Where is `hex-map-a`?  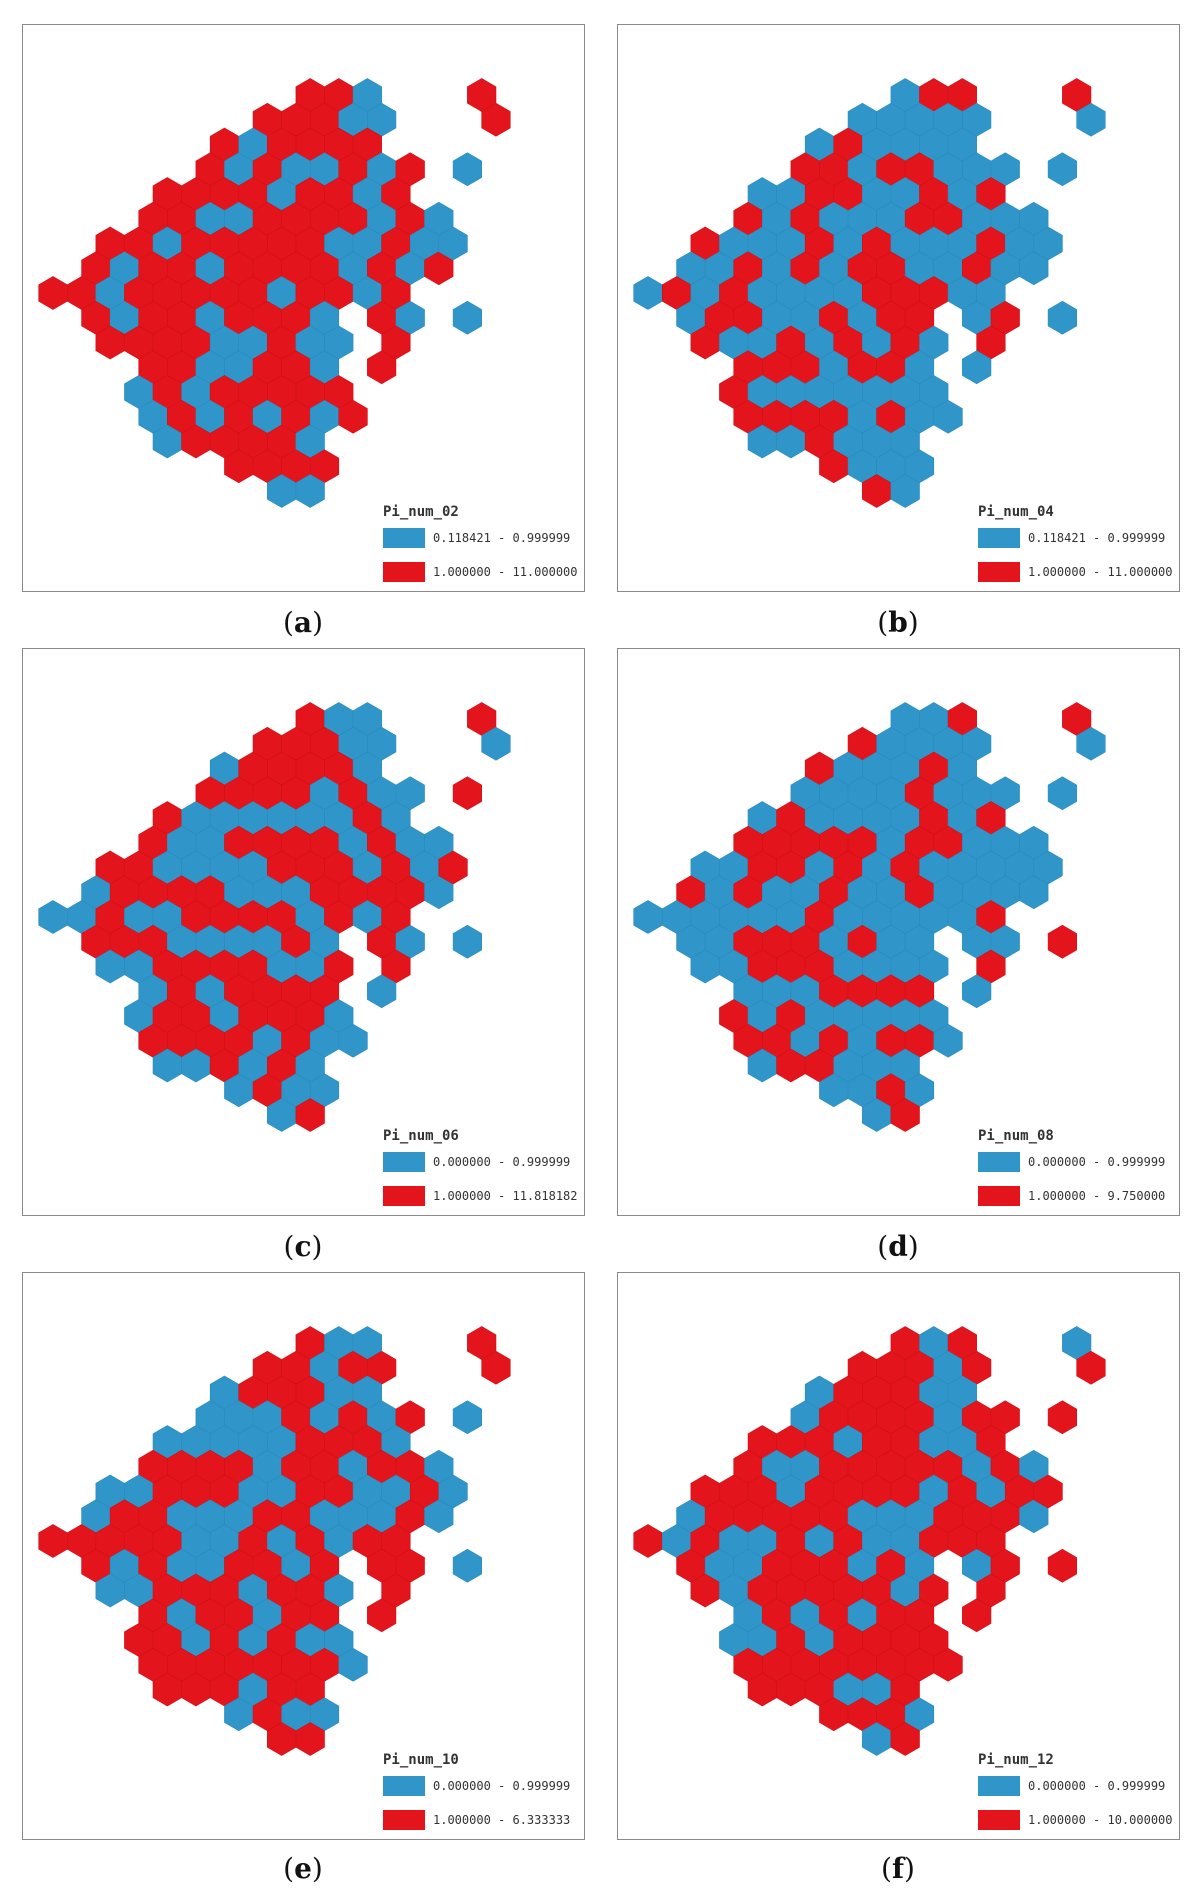 hex-map-a is located at coordinates (274, 293).